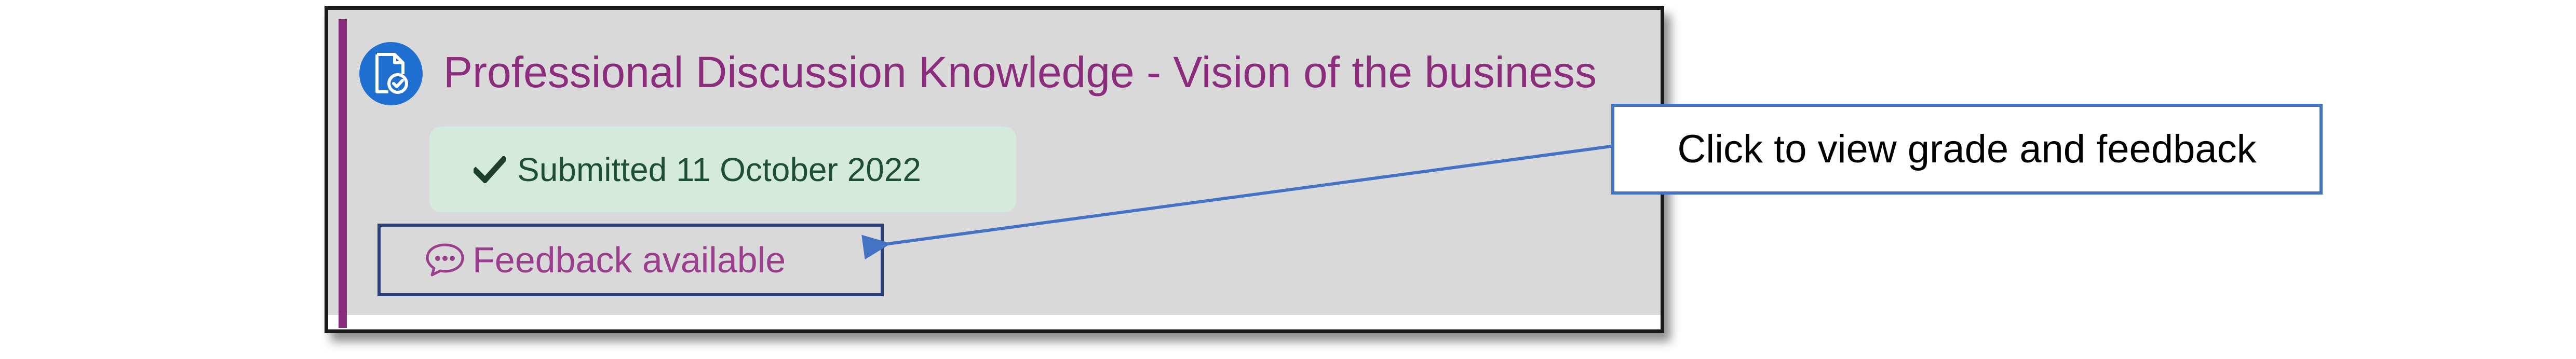 The image size is (2576, 359). Describe the element at coordinates (445, 260) in the screenshot. I see `speech-bubble-icon` at that location.